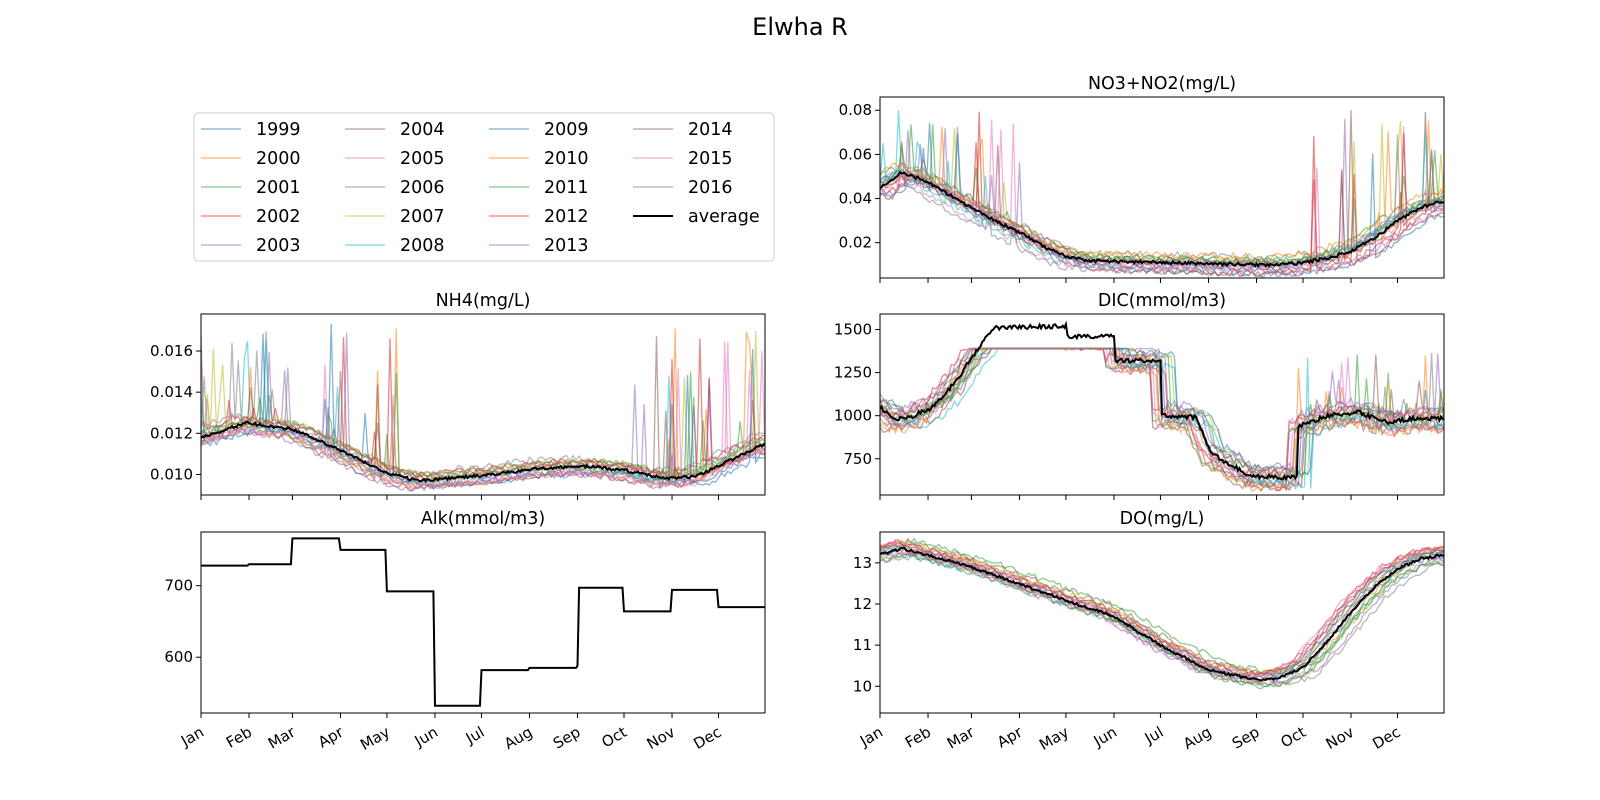 The height and width of the screenshot is (800, 1600). What do you see at coordinates (566, 188) in the screenshot?
I see `legend-label: 2011` at bounding box center [566, 188].